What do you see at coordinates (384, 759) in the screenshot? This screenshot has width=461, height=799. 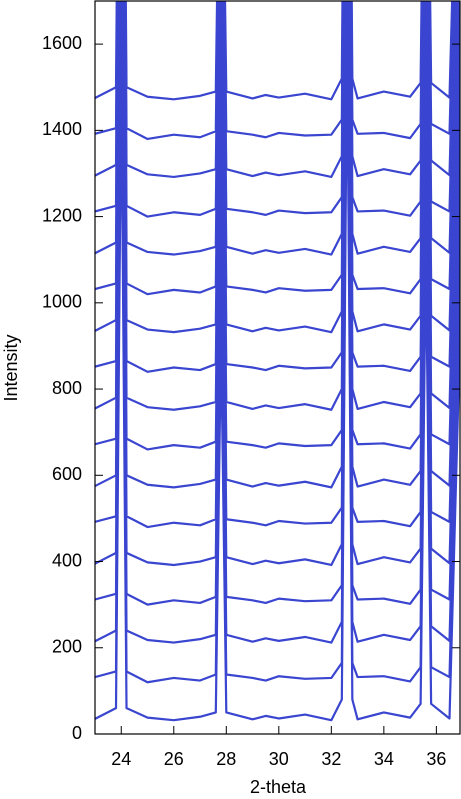 I see `x-tick-label: 34` at bounding box center [384, 759].